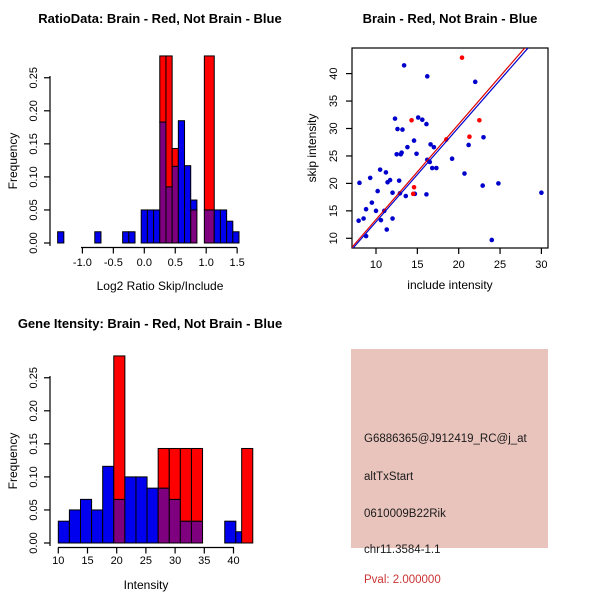  Describe the element at coordinates (237, 263) in the screenshot. I see `x-tick-label: 1.5` at that location.